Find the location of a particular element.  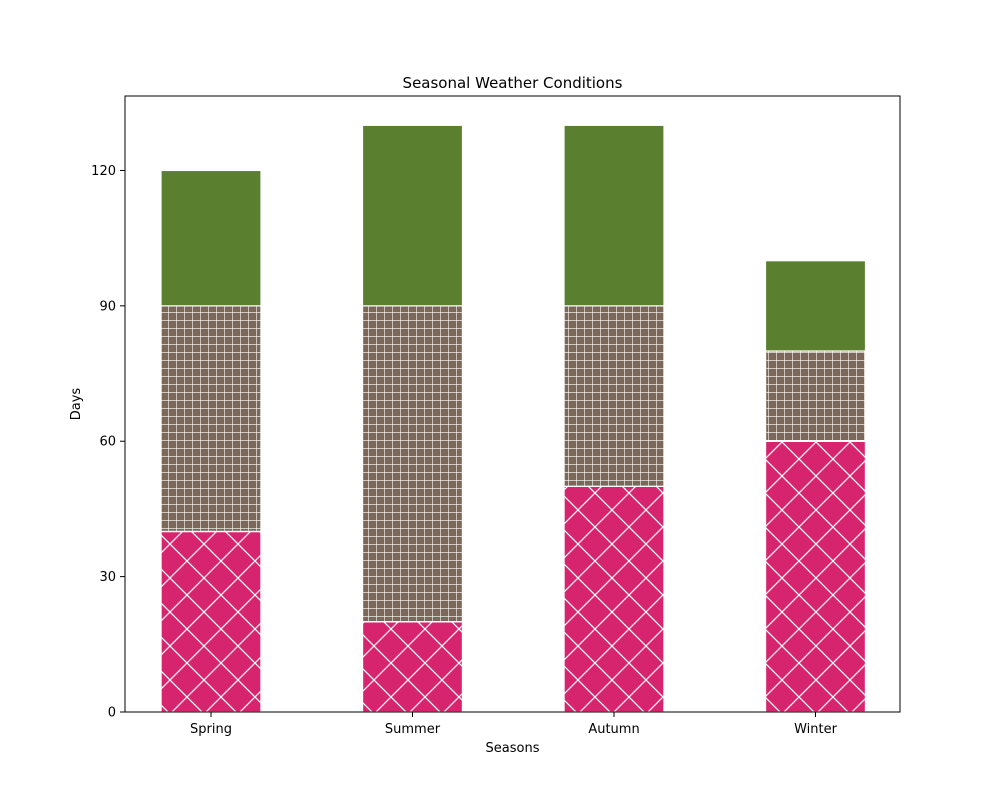

y-tick-label: 60 is located at coordinates (107, 442).